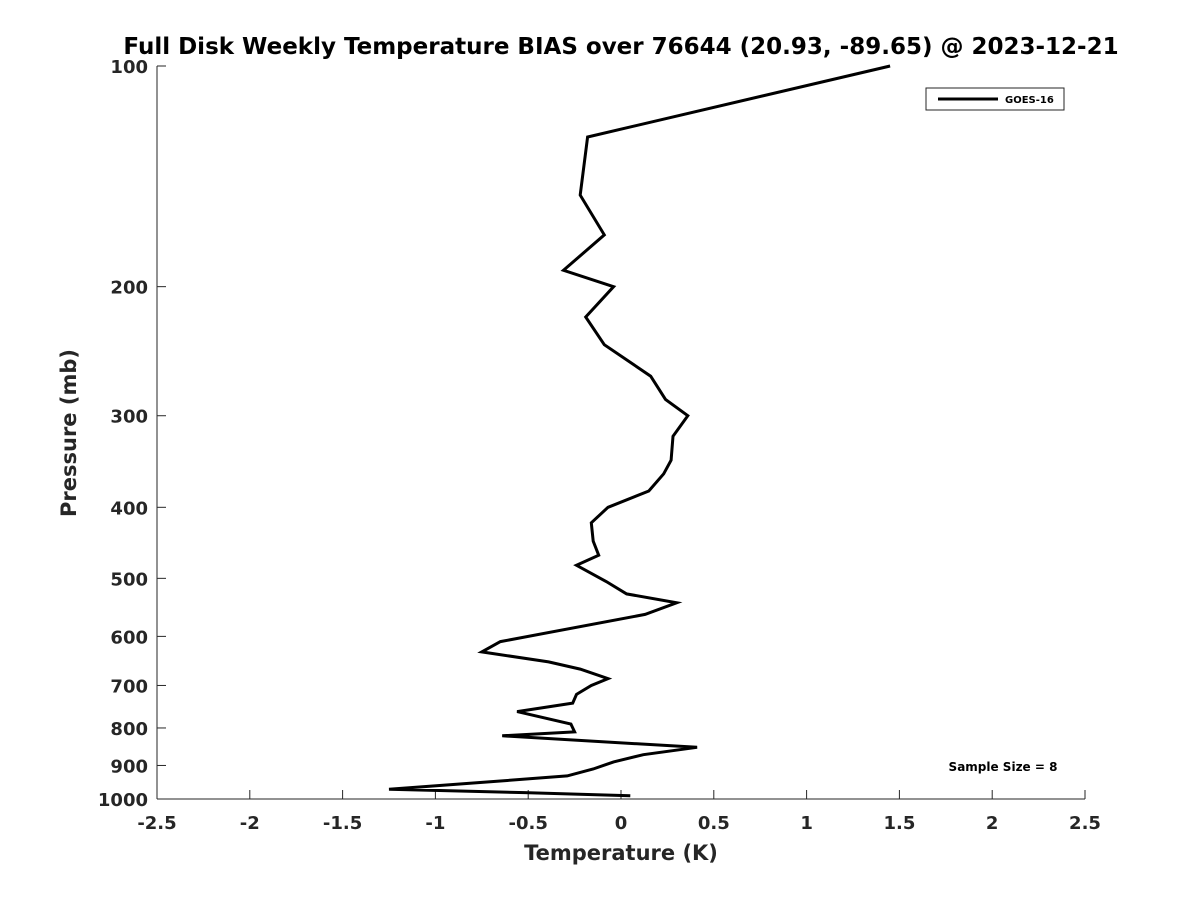 This screenshot has width=1200, height=900. Describe the element at coordinates (435, 823) in the screenshot. I see `x-tick-label: -1` at that location.